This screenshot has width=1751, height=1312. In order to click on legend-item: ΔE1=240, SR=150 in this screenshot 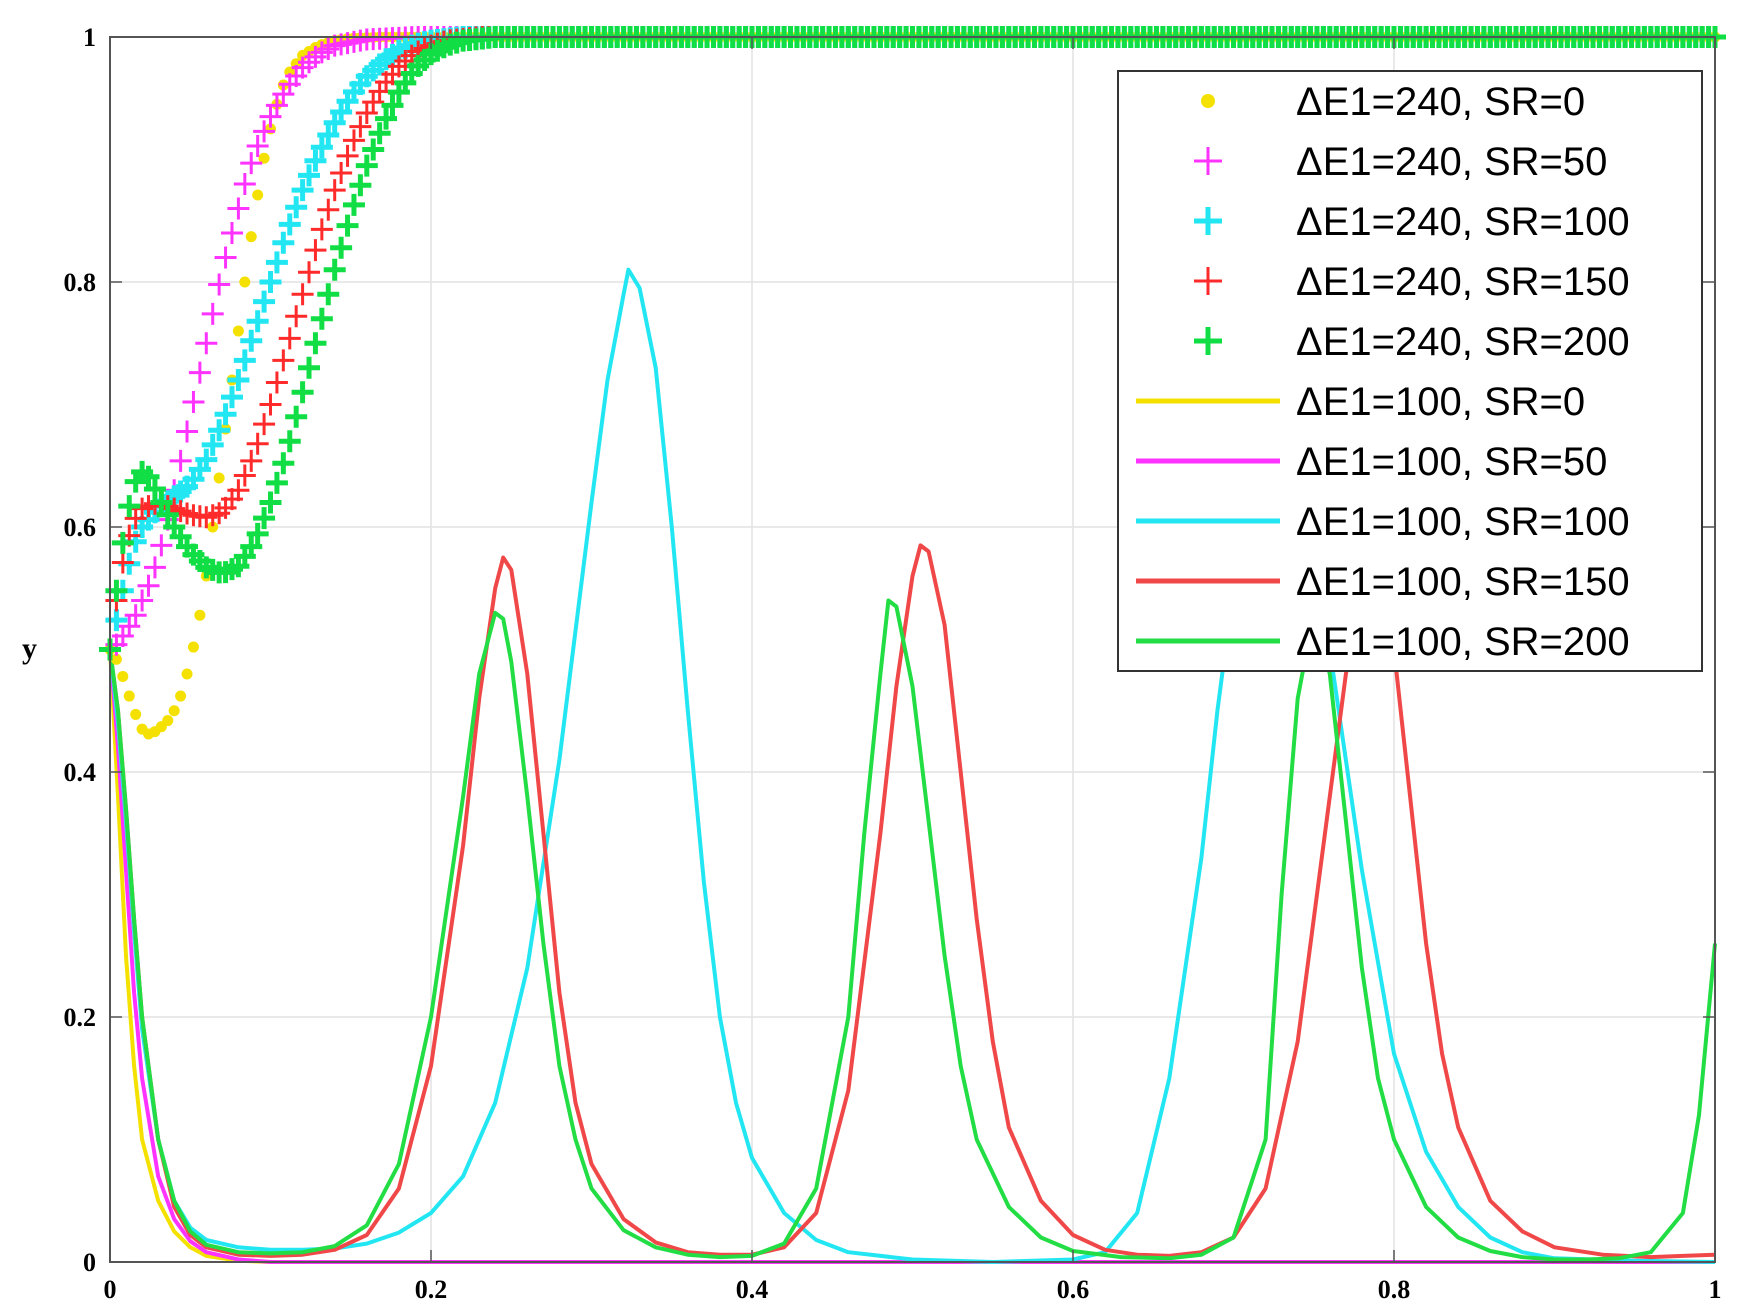, I will do `click(1412, 282)`.